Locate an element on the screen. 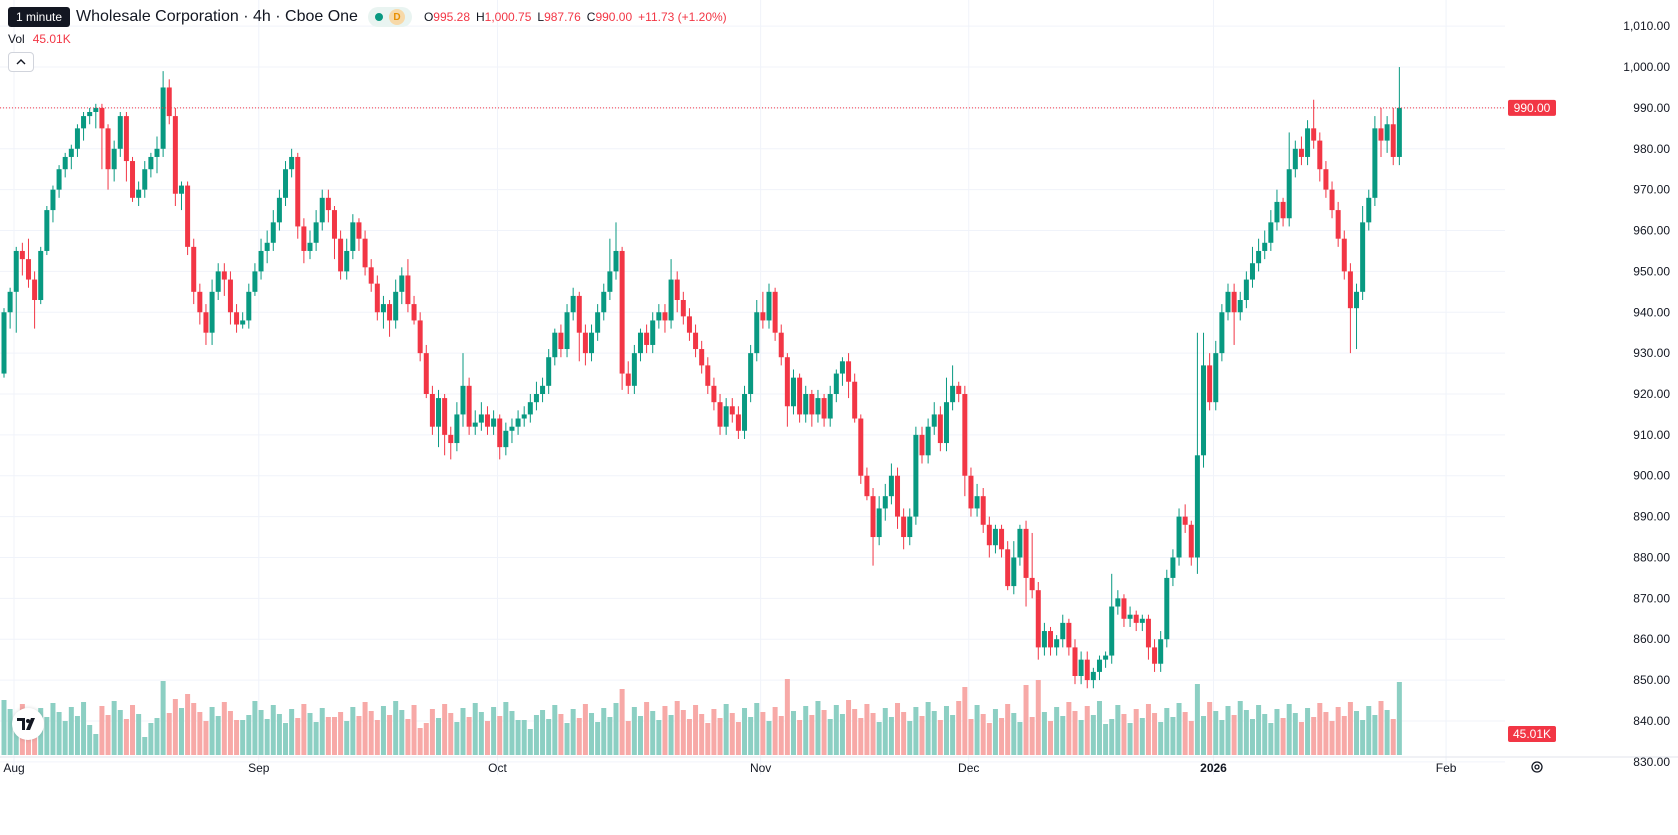 The height and width of the screenshot is (835, 1678). time-tick-label-5: 2026 is located at coordinates (1213, 768).